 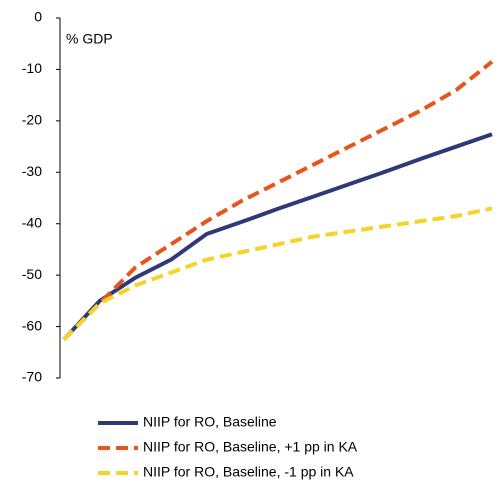 What do you see at coordinates (32, 274) in the screenshot?
I see `y-tick-label: -50` at bounding box center [32, 274].